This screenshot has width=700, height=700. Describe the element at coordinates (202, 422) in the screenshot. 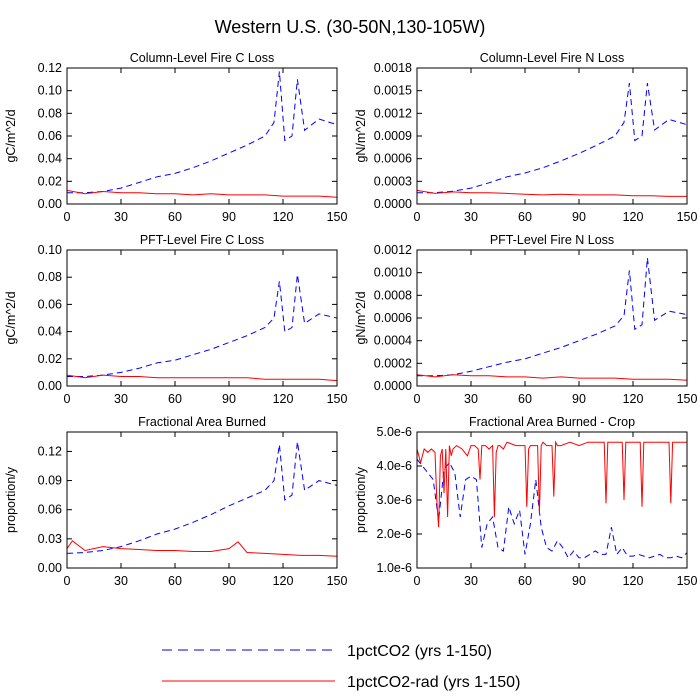

I see `panel-title: Fractional Area Burned` at that location.